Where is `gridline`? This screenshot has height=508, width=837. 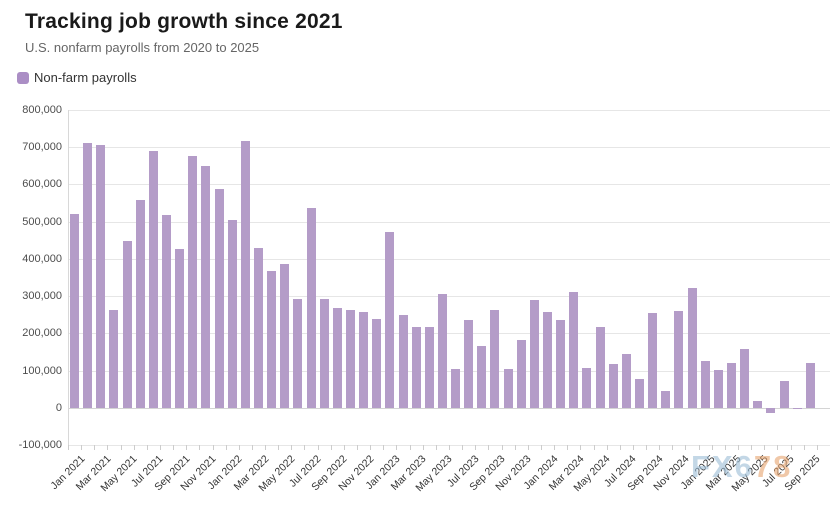
gridline is located at coordinates (449, 334).